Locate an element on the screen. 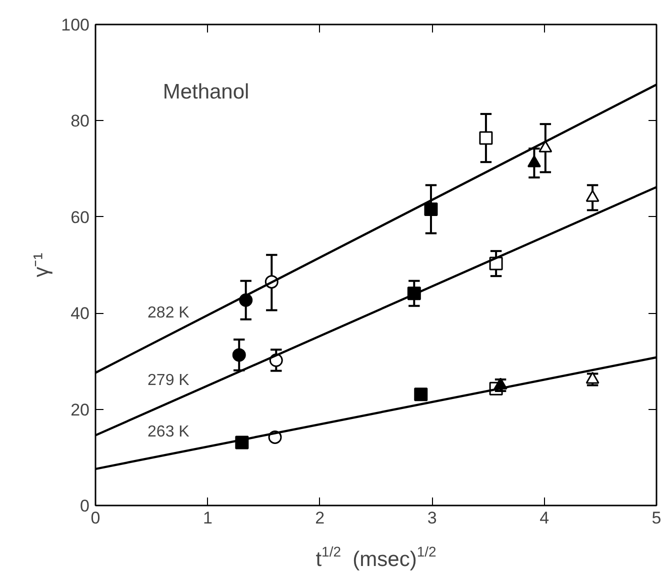  series-label: 282 K is located at coordinates (169, 313).